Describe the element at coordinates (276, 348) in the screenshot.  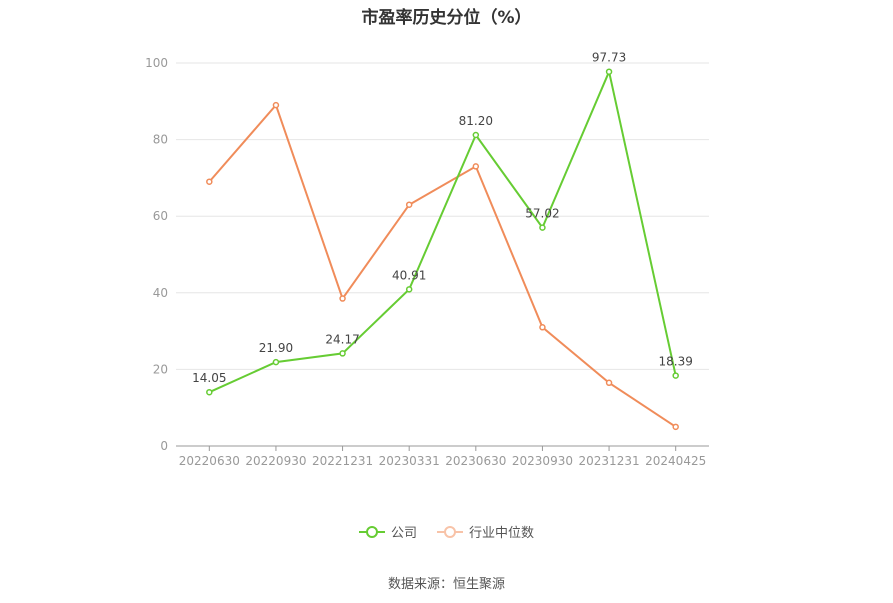
I see `data-label-company-20220930: 21.90` at that location.